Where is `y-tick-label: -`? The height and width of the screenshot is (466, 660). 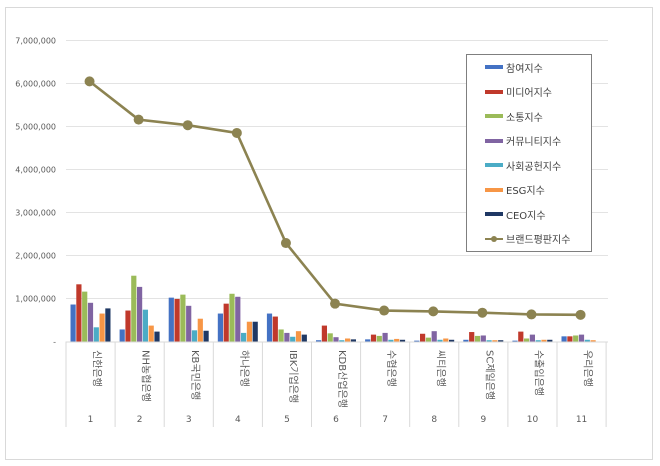 y-tick-label: - is located at coordinates (54, 342).